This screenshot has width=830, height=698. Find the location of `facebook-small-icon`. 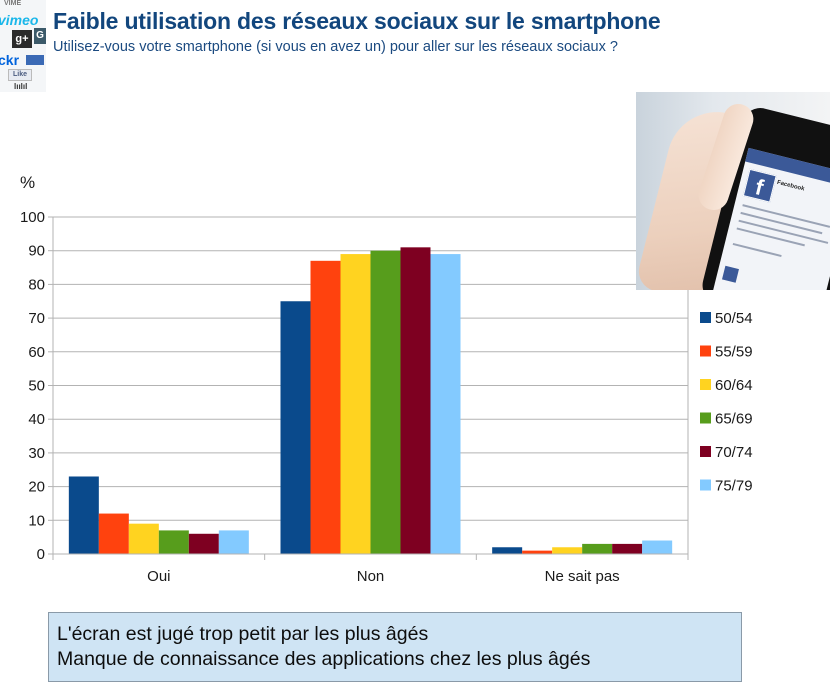

facebook-small-icon is located at coordinates (730, 274).